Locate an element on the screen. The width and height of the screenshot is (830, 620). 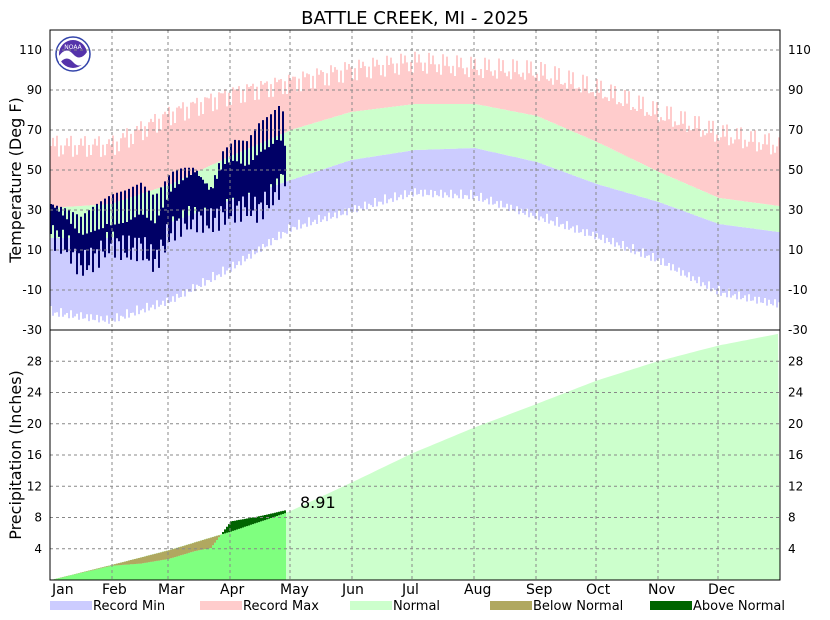
precip-tick-label-left: 24 is located at coordinates (34, 393).